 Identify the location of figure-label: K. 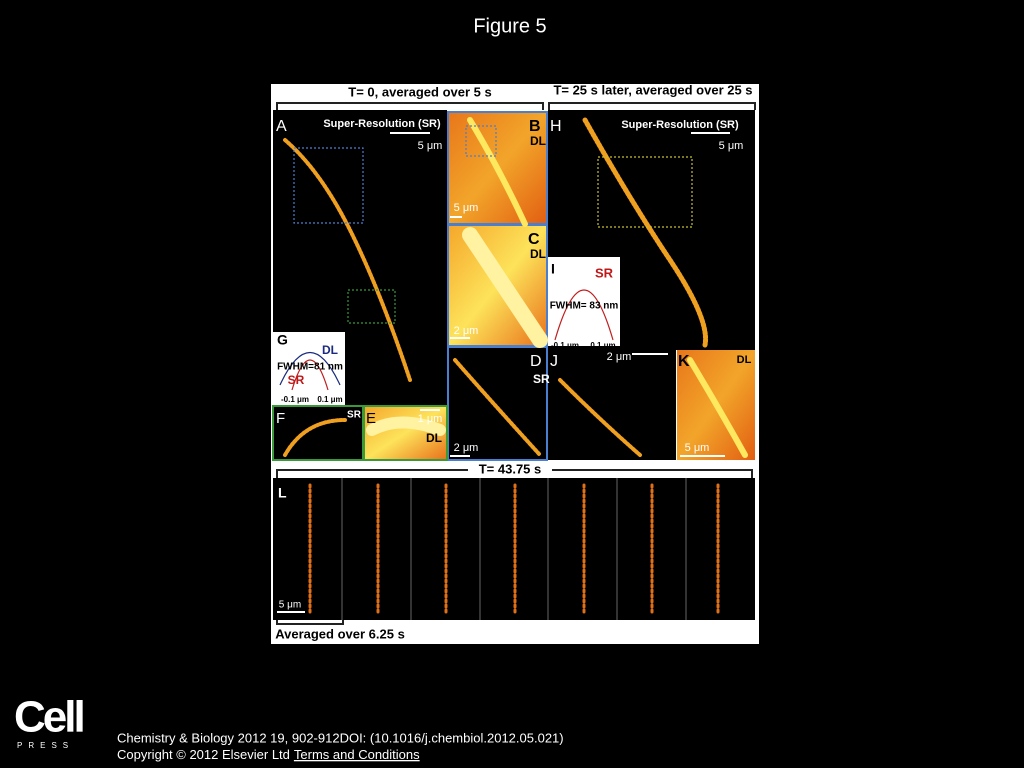
(684, 361).